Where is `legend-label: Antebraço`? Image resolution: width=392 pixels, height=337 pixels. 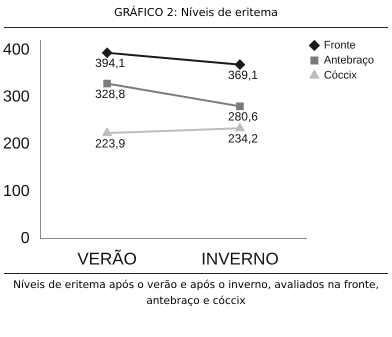
legend-label: Antebraço is located at coordinates (349, 60).